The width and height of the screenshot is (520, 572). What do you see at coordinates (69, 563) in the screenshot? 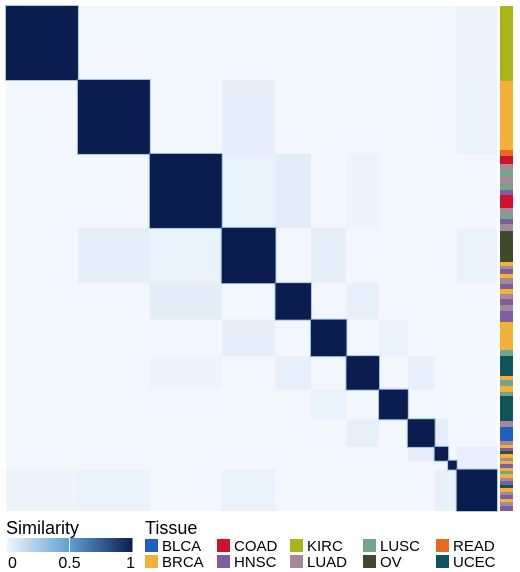
I see `similarity-tick-label: 0.5` at bounding box center [69, 563].